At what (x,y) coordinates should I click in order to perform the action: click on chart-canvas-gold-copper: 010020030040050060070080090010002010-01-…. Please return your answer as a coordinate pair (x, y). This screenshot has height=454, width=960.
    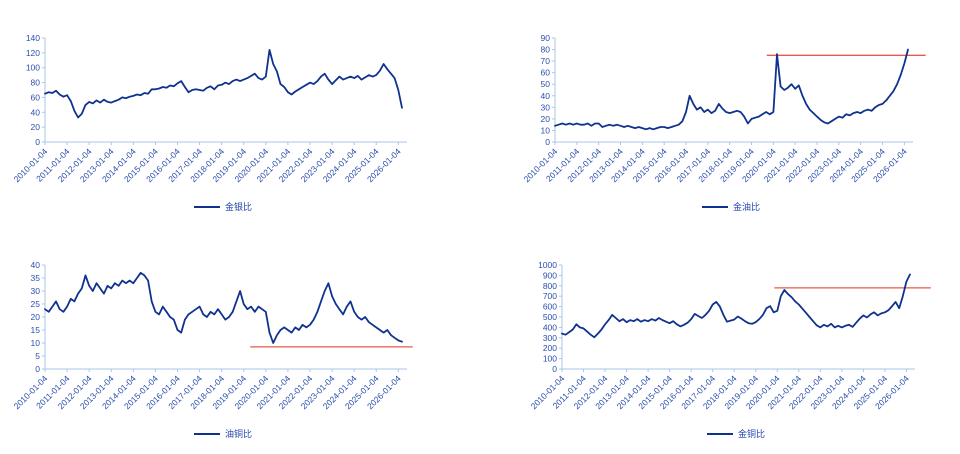
    Looking at the image, I should click on (730, 335).